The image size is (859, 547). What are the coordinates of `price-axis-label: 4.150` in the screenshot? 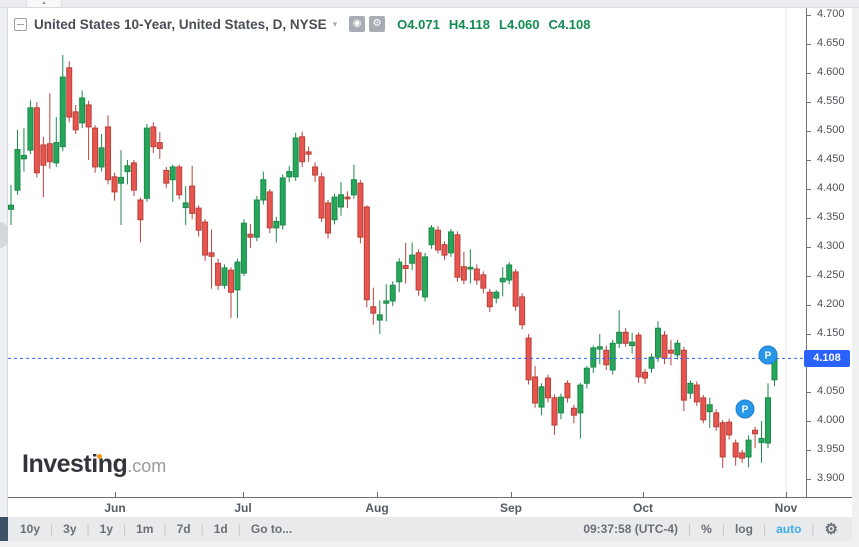 It's located at (831, 333).